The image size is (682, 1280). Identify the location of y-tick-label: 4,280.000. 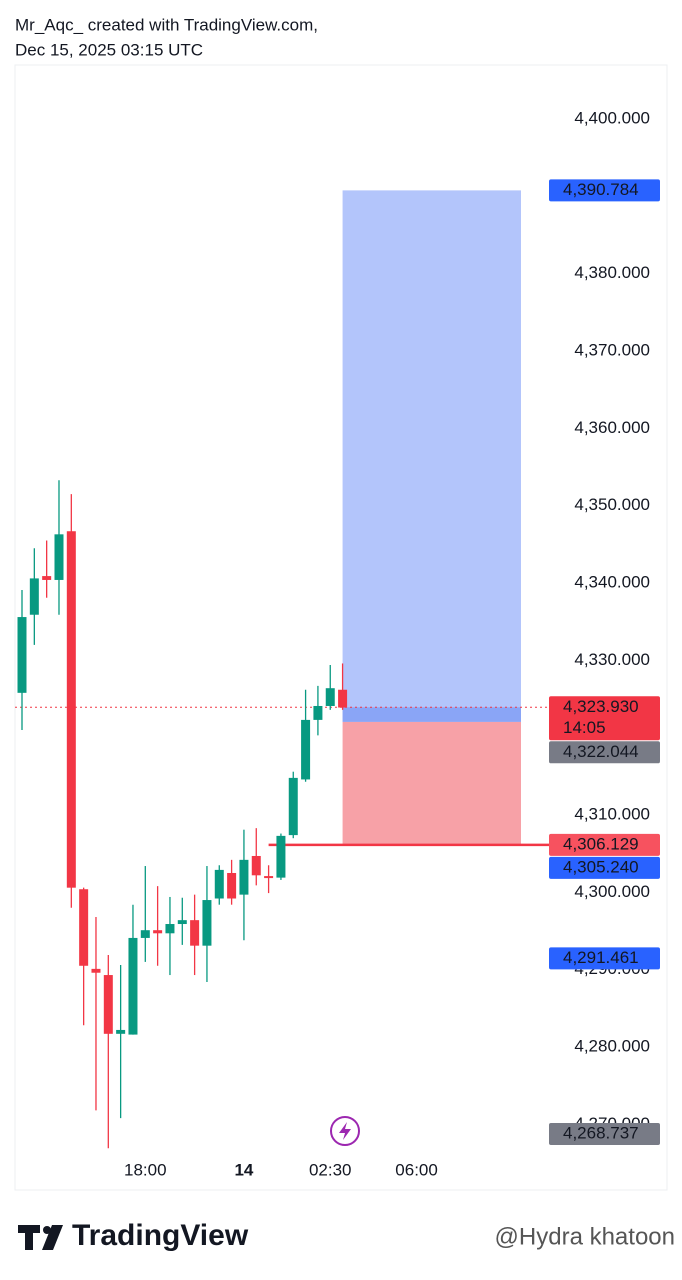
(612, 1045).